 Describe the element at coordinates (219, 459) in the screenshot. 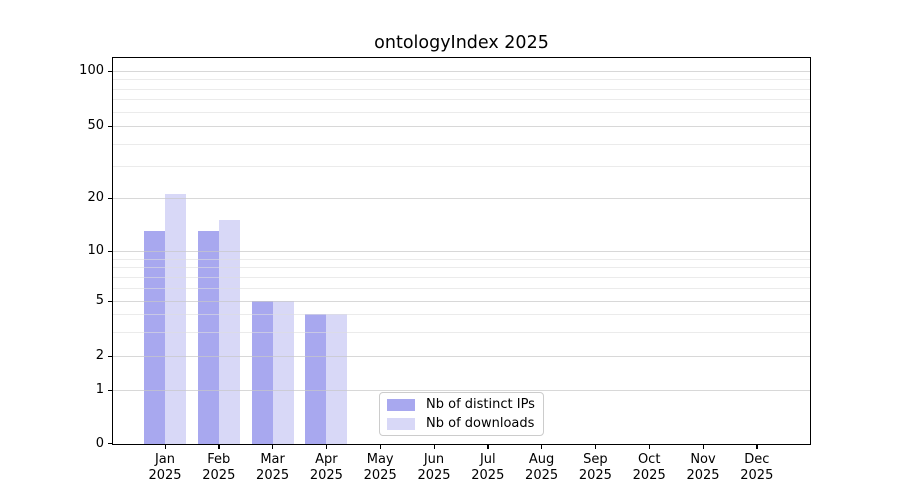

I see `x-tick-month: Feb` at that location.